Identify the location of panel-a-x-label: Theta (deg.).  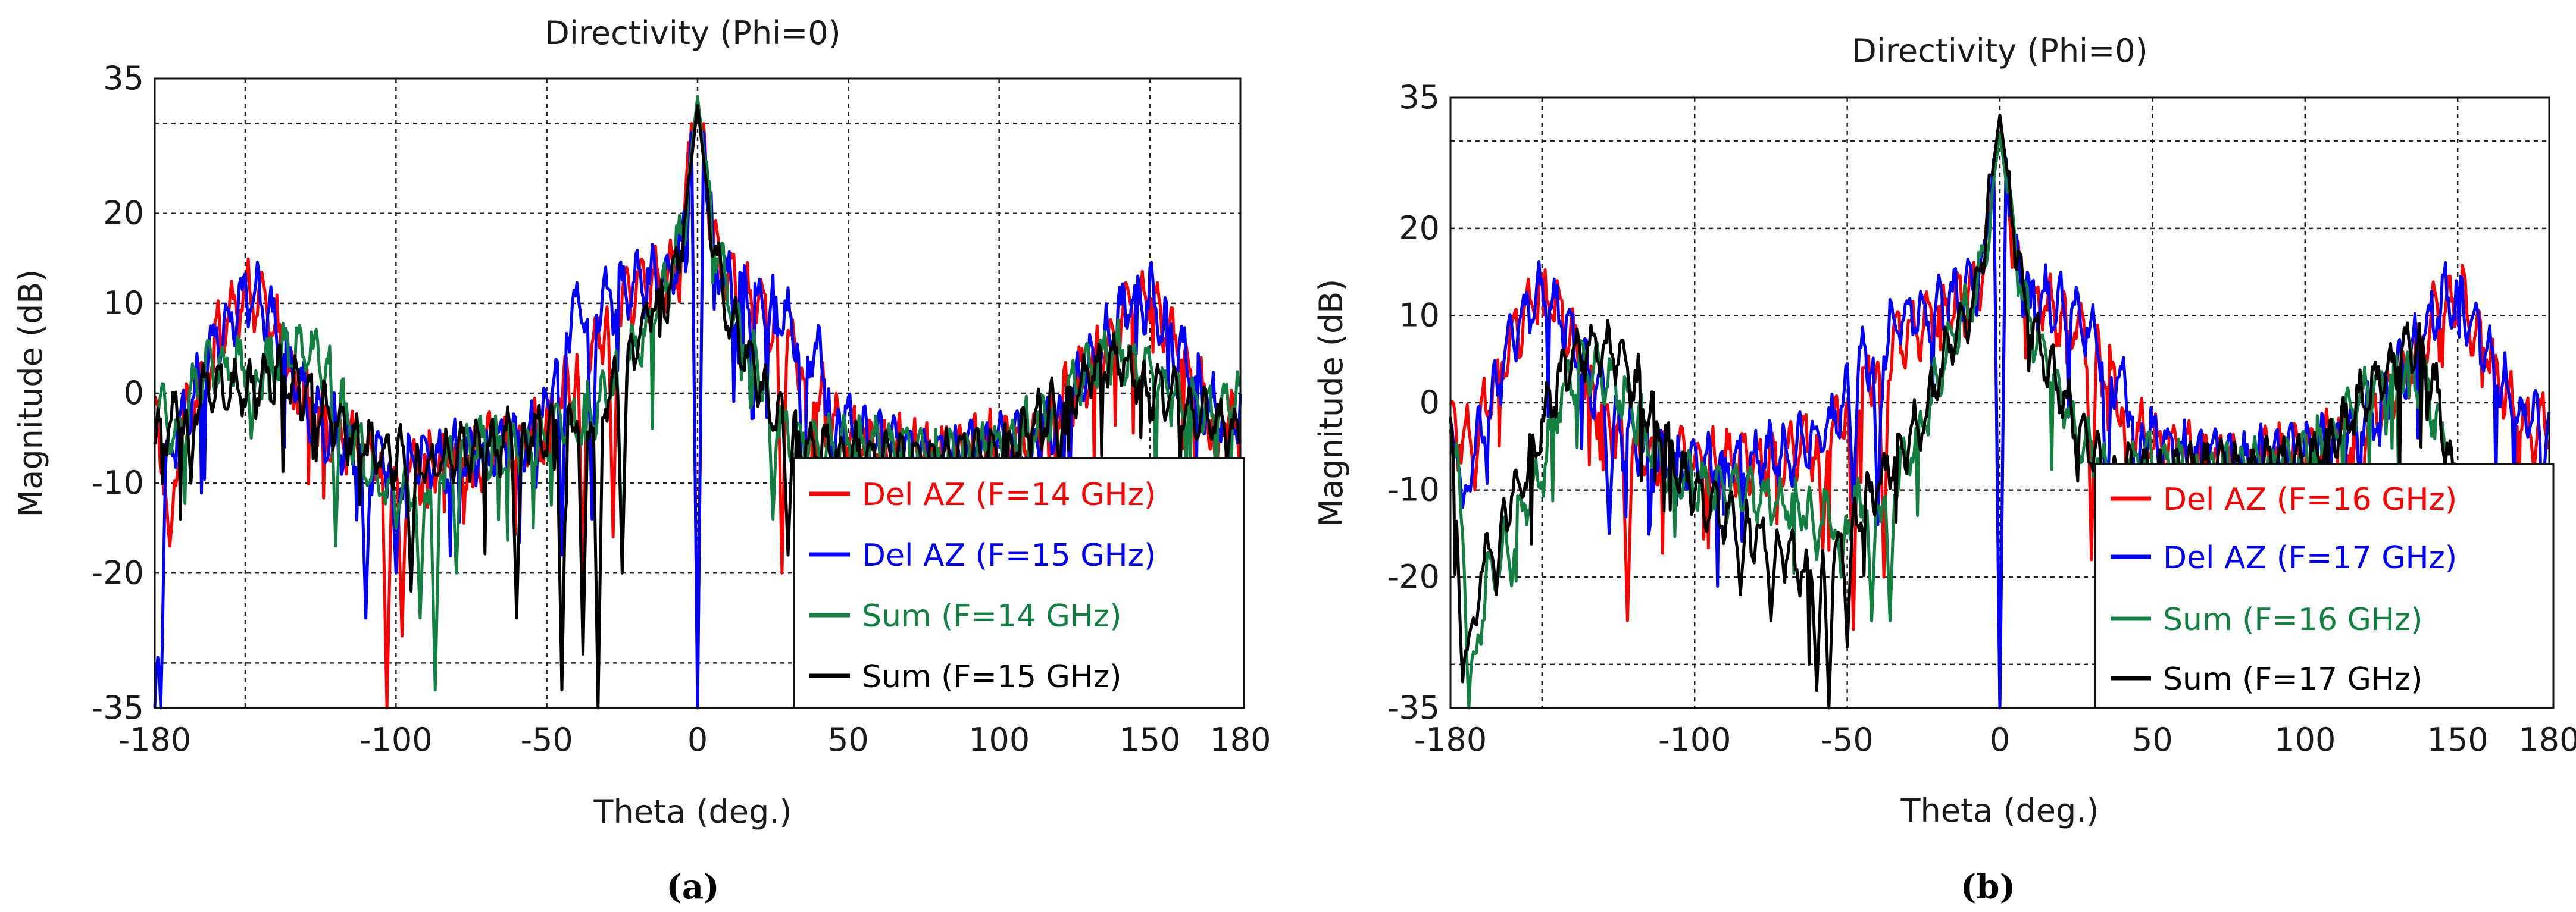
(692, 811).